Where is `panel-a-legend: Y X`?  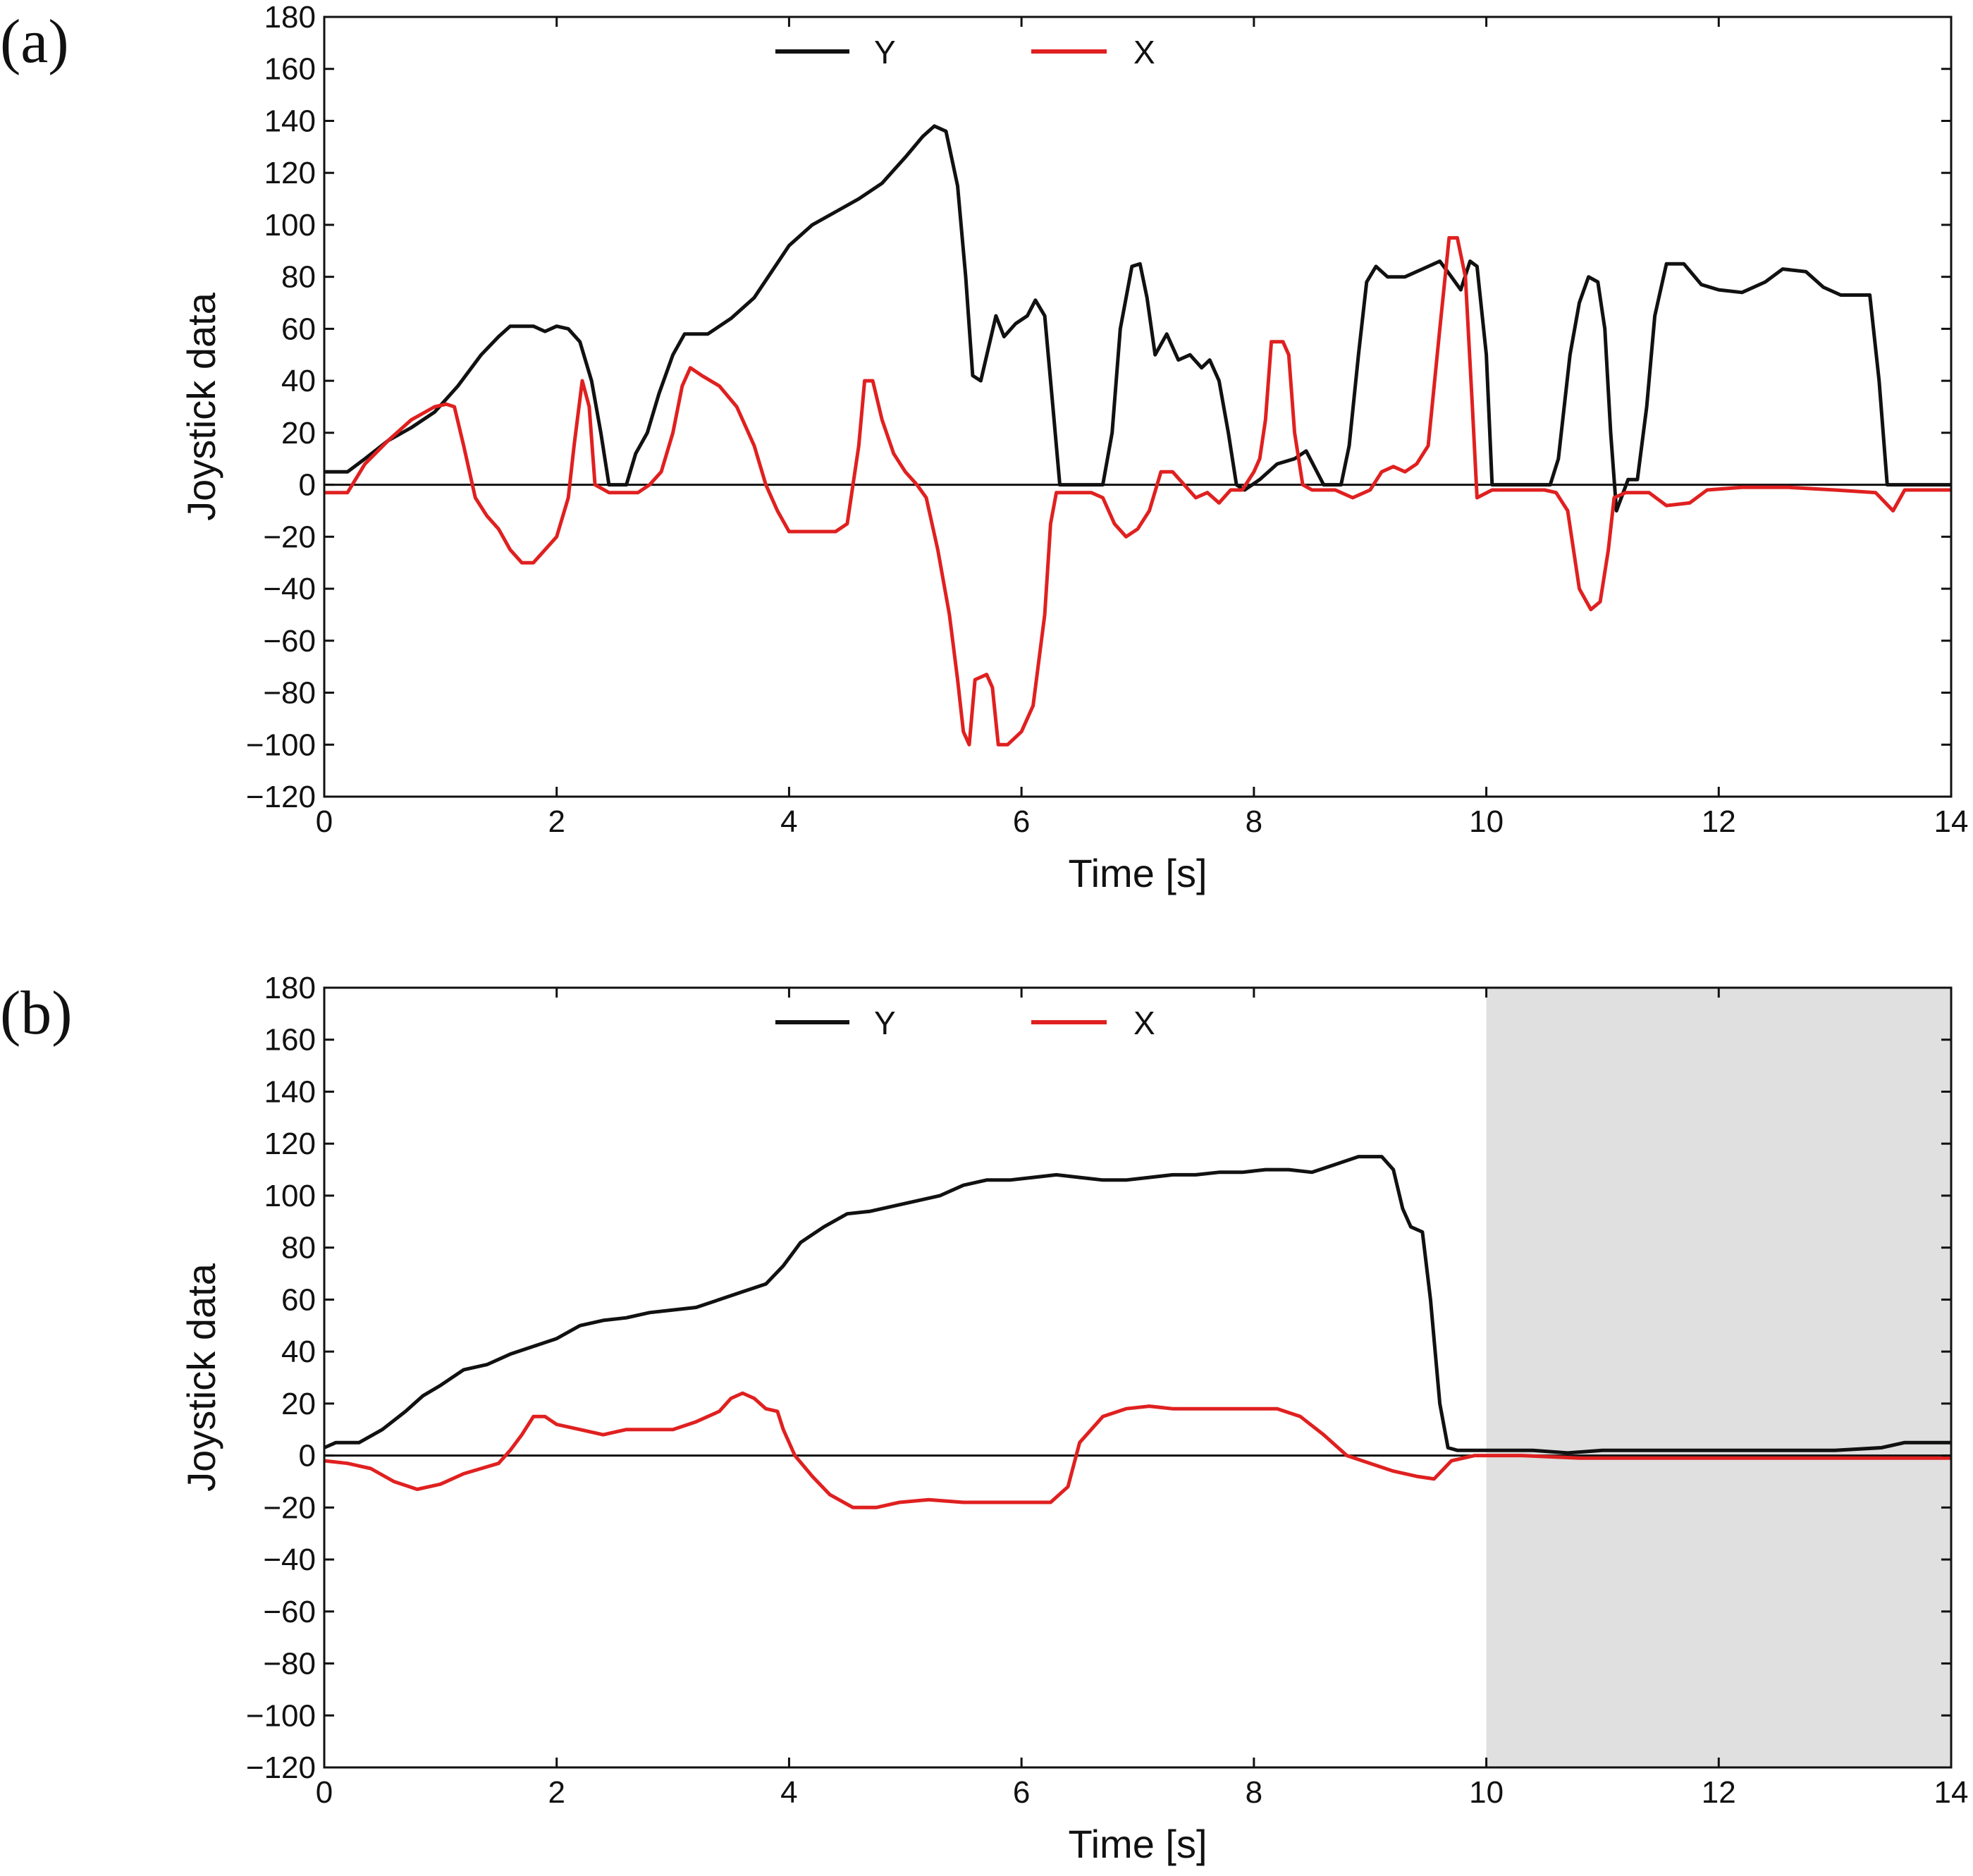 panel-a-legend: Y X is located at coordinates (965, 52).